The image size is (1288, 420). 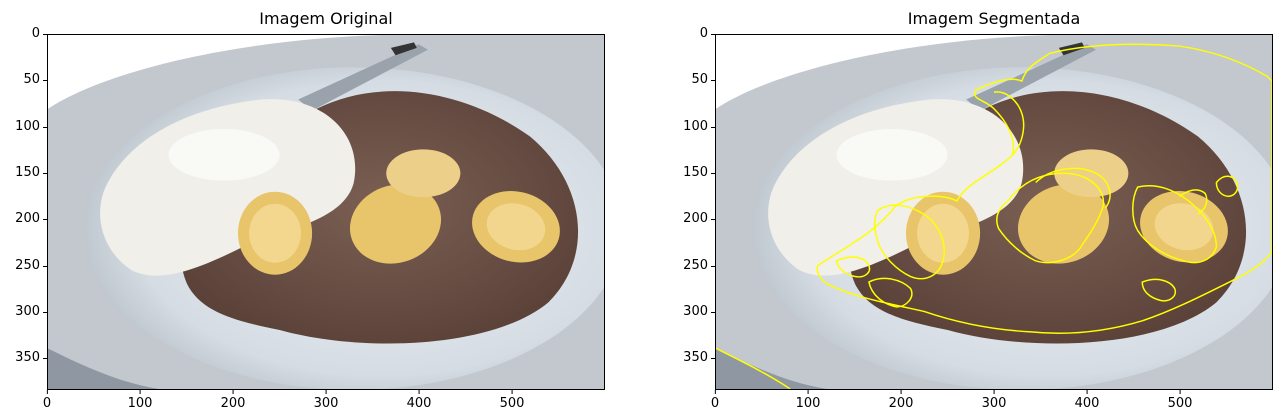 I want to click on panel-title: Imagem Segmentada, so click(x=994, y=18).